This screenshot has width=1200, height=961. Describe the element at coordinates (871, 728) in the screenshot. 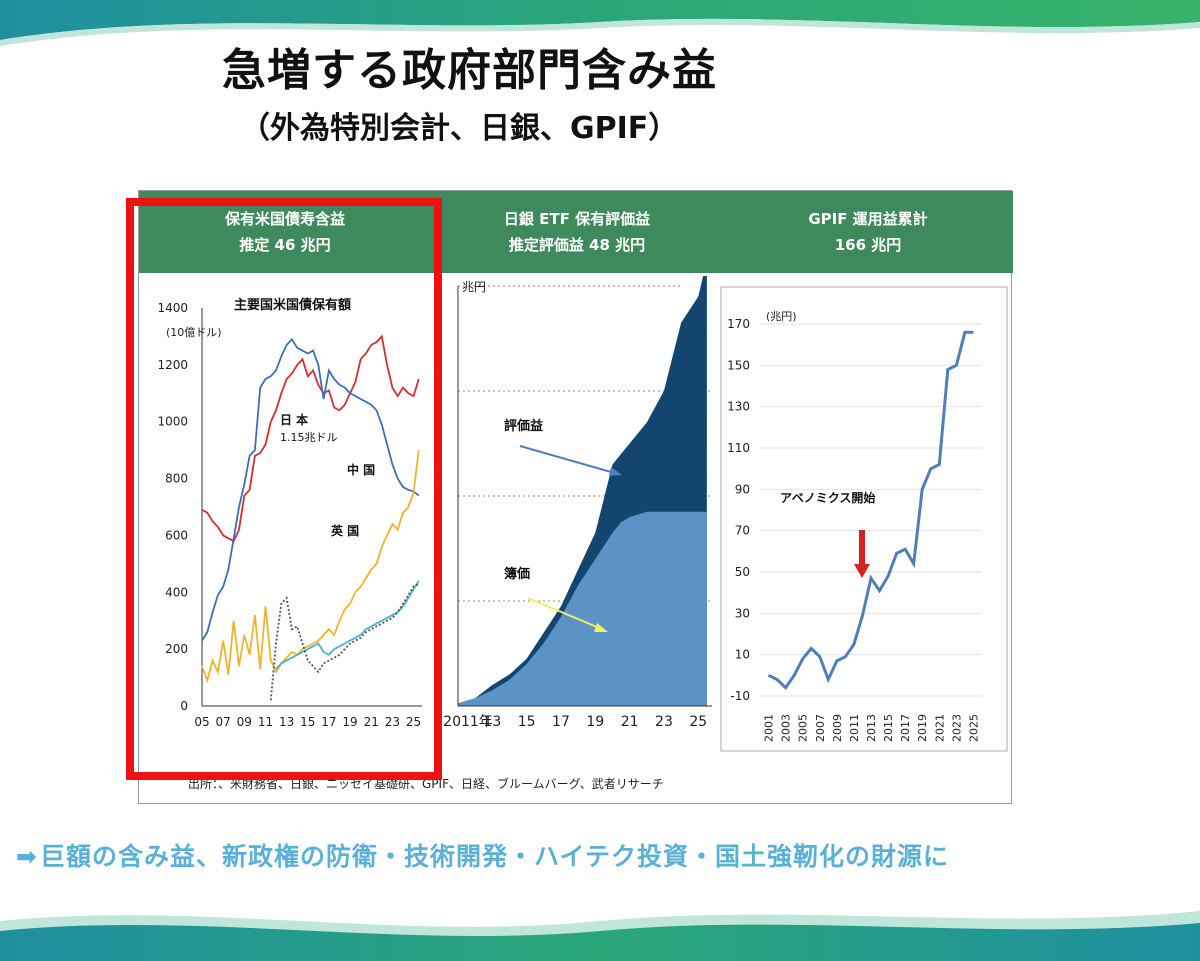

I see `x-tick-label: 2013` at that location.